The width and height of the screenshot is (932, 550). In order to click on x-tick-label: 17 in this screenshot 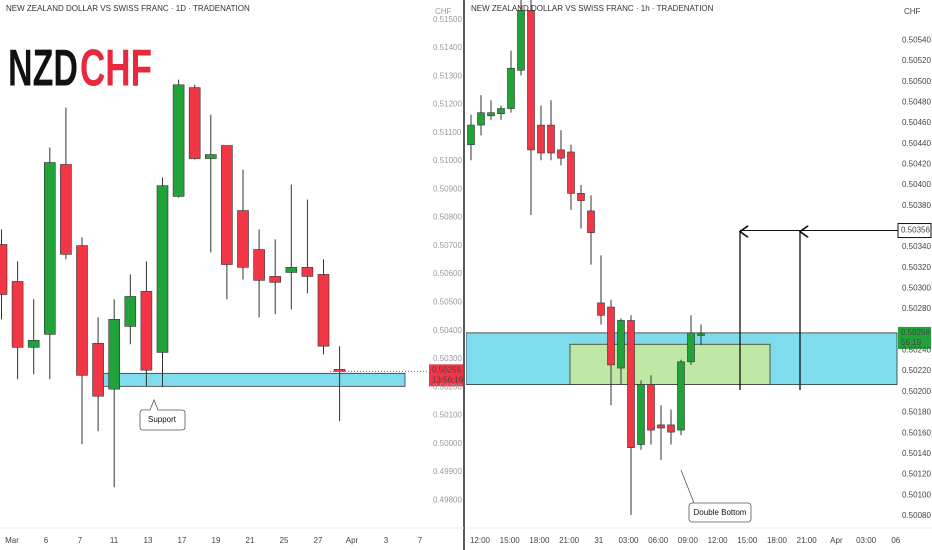, I will do `click(182, 540)`.